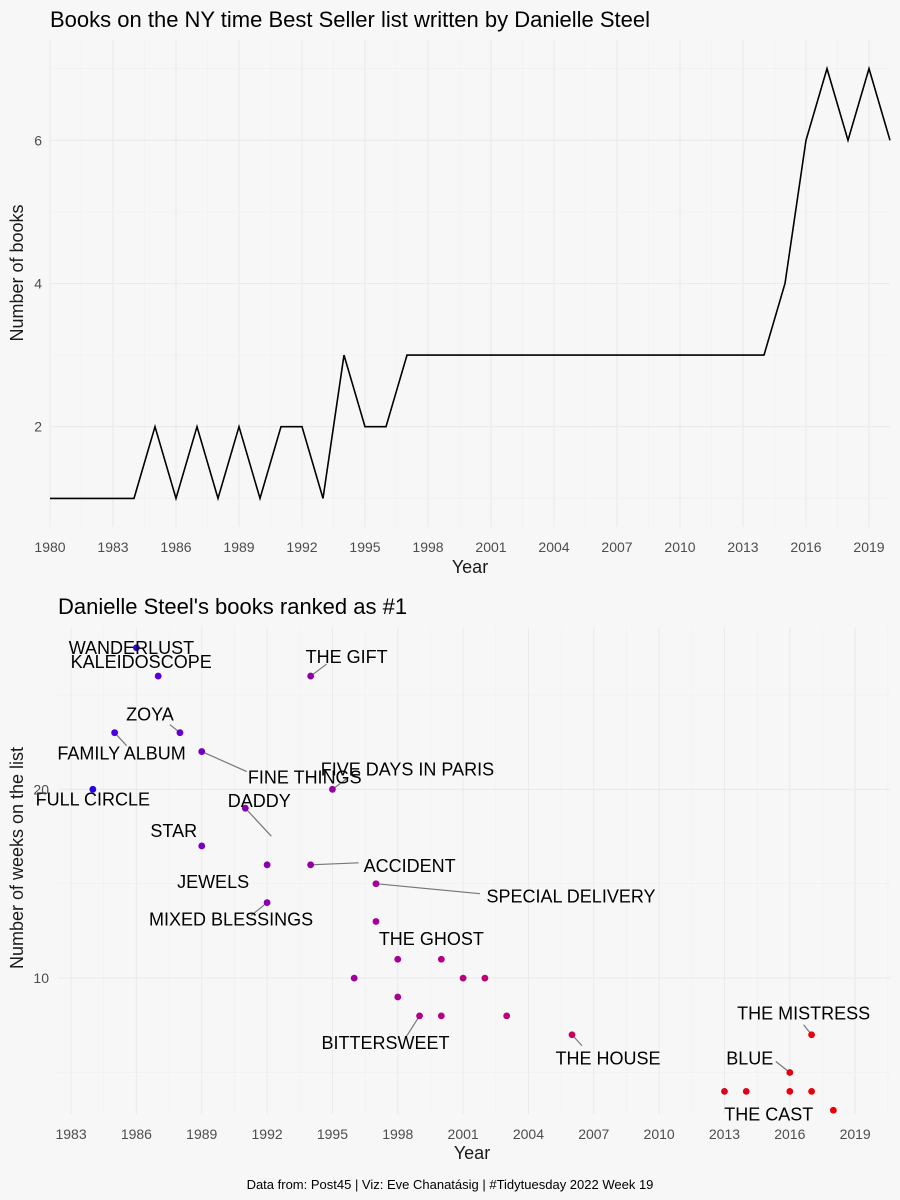  I want to click on y-tick-label: 10, so click(41, 978).